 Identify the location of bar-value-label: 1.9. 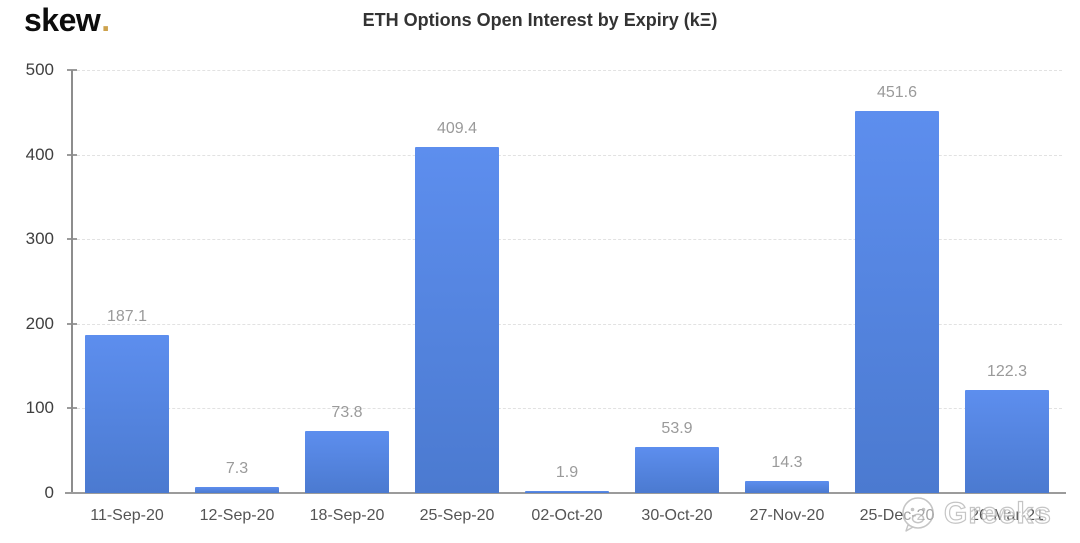
(567, 472).